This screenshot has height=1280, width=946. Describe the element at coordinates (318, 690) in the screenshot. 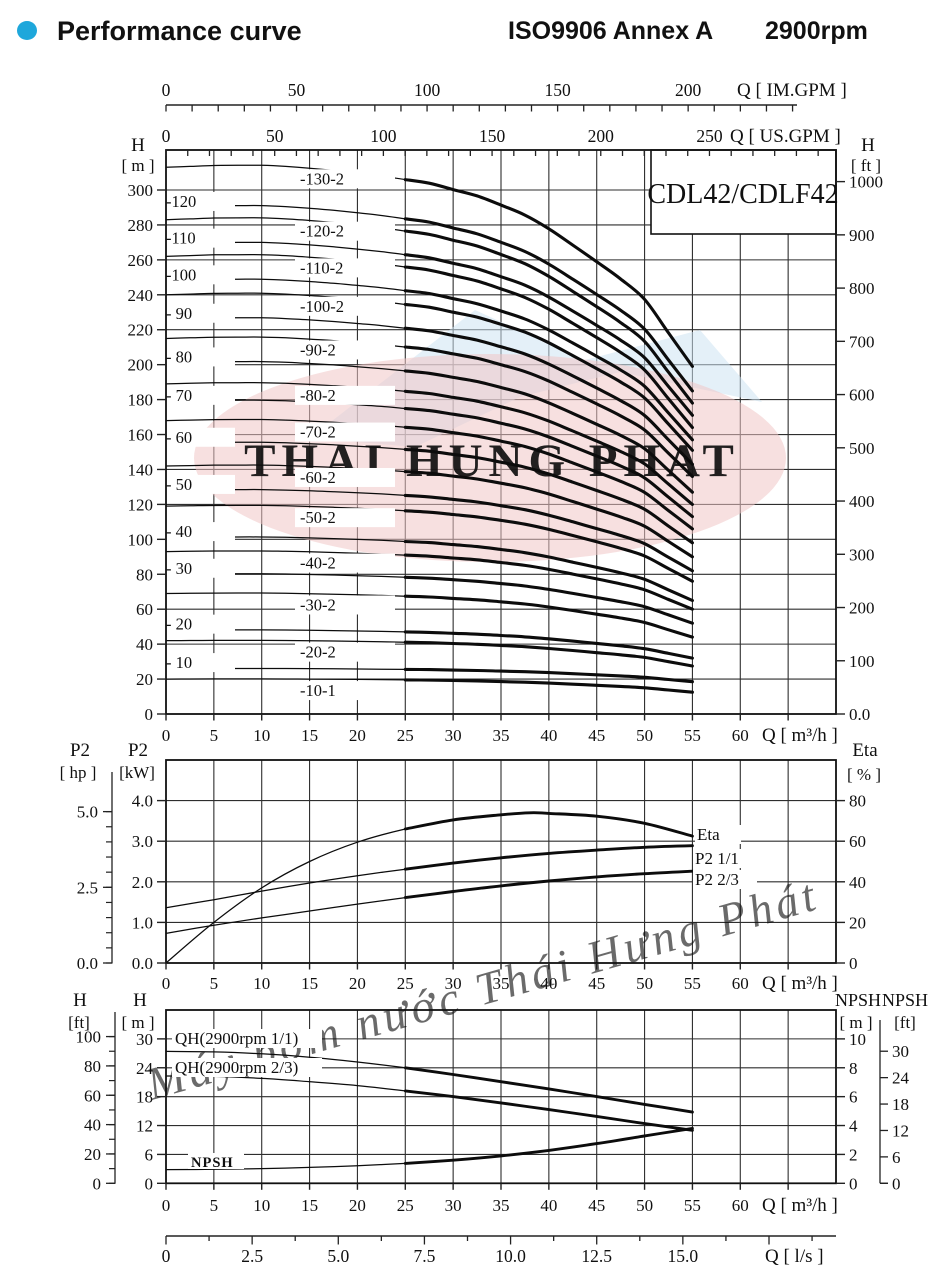

I see `curve-label: -10-1` at that location.